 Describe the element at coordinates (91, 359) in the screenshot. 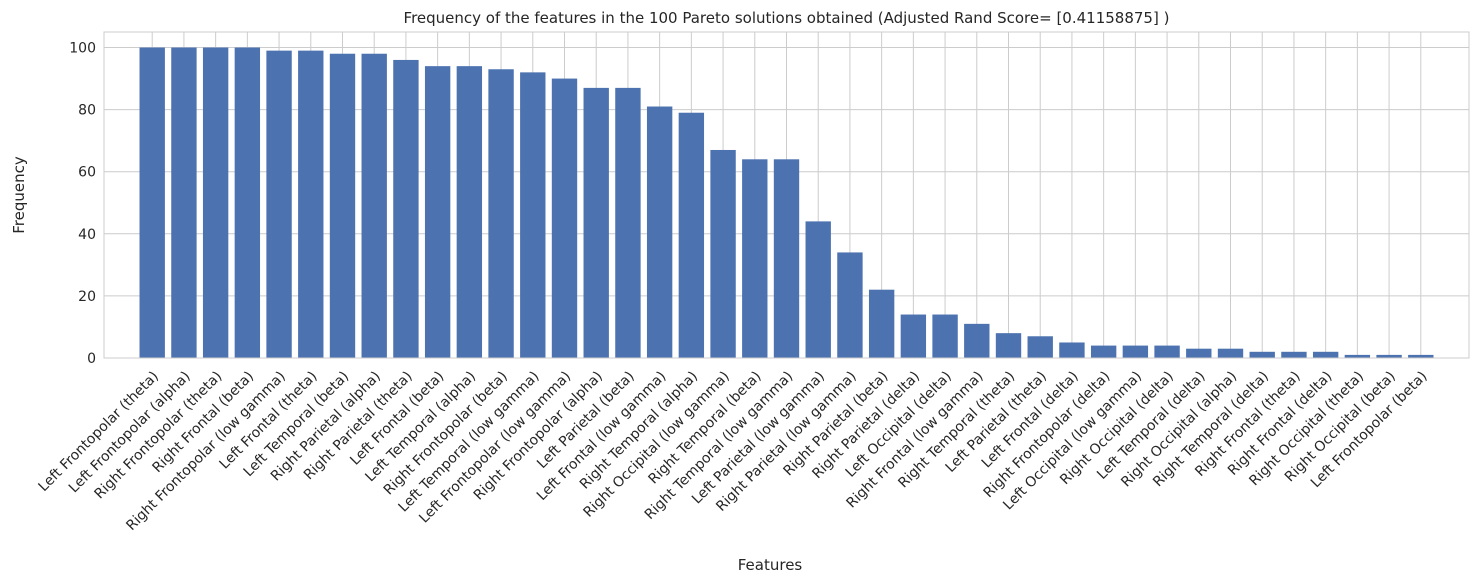

I see `y-tick-label: 0` at that location.